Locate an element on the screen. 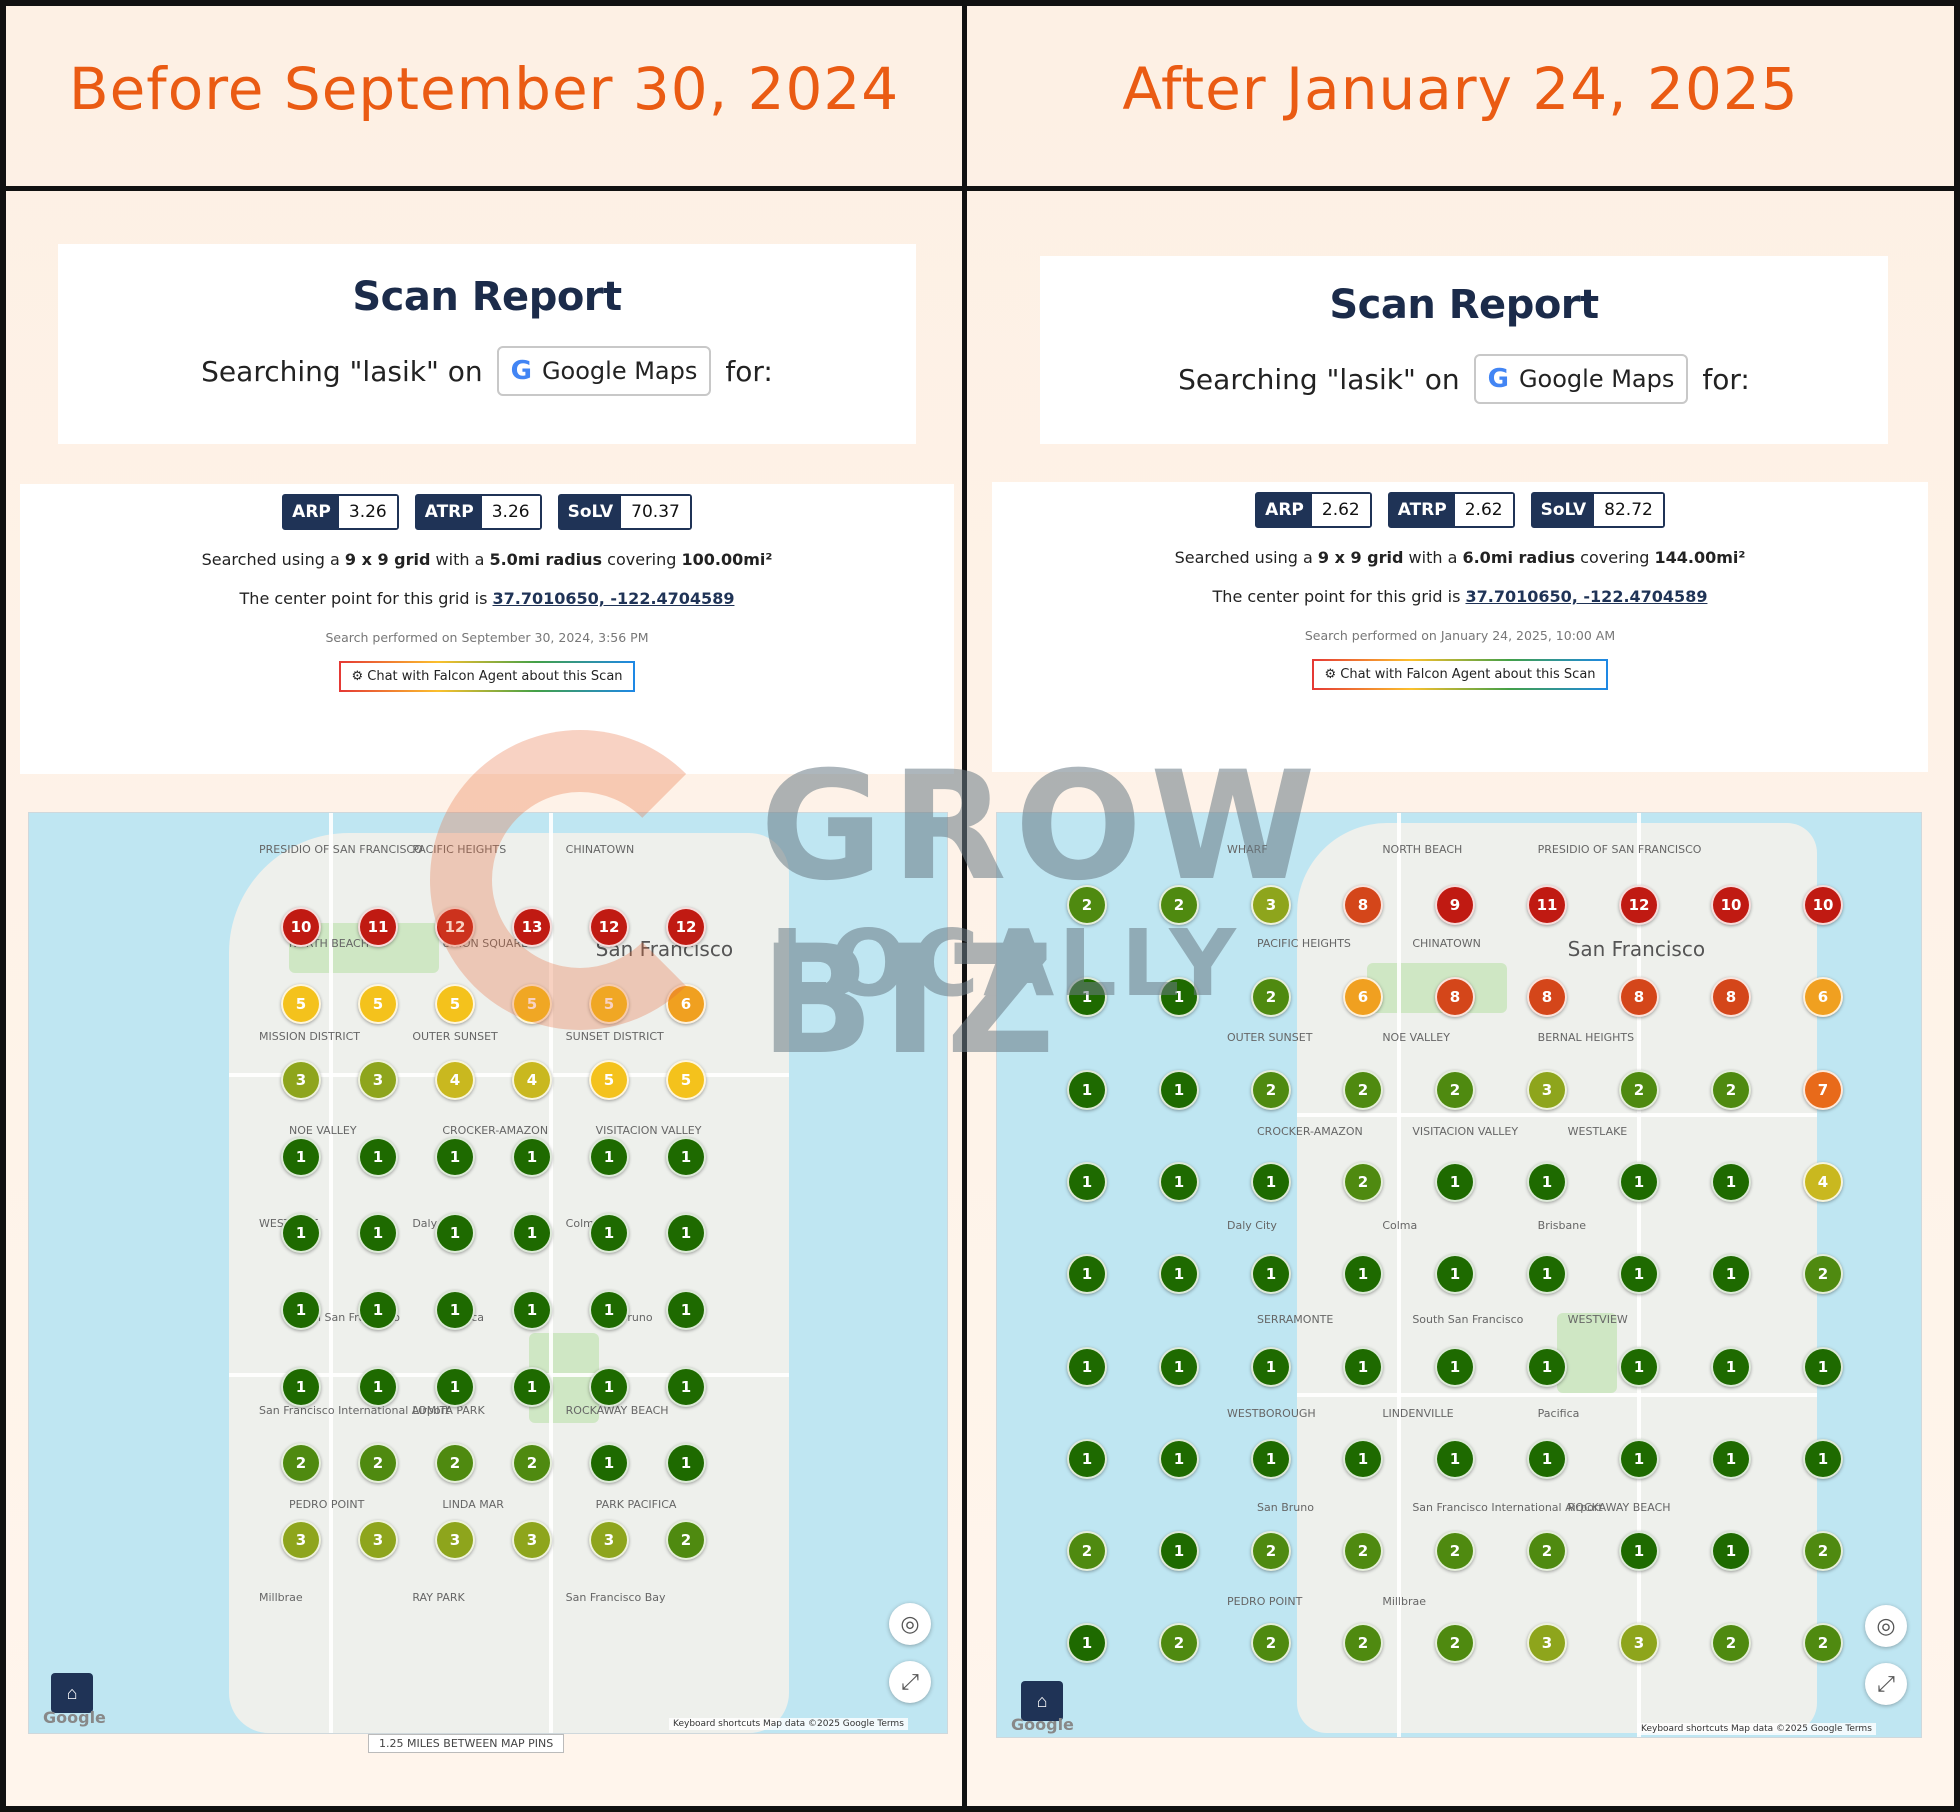 This screenshot has width=1960, height=1812. after-chat-button: ⚙ Chat with Falcon Agent about this Scan is located at coordinates (1460, 674).